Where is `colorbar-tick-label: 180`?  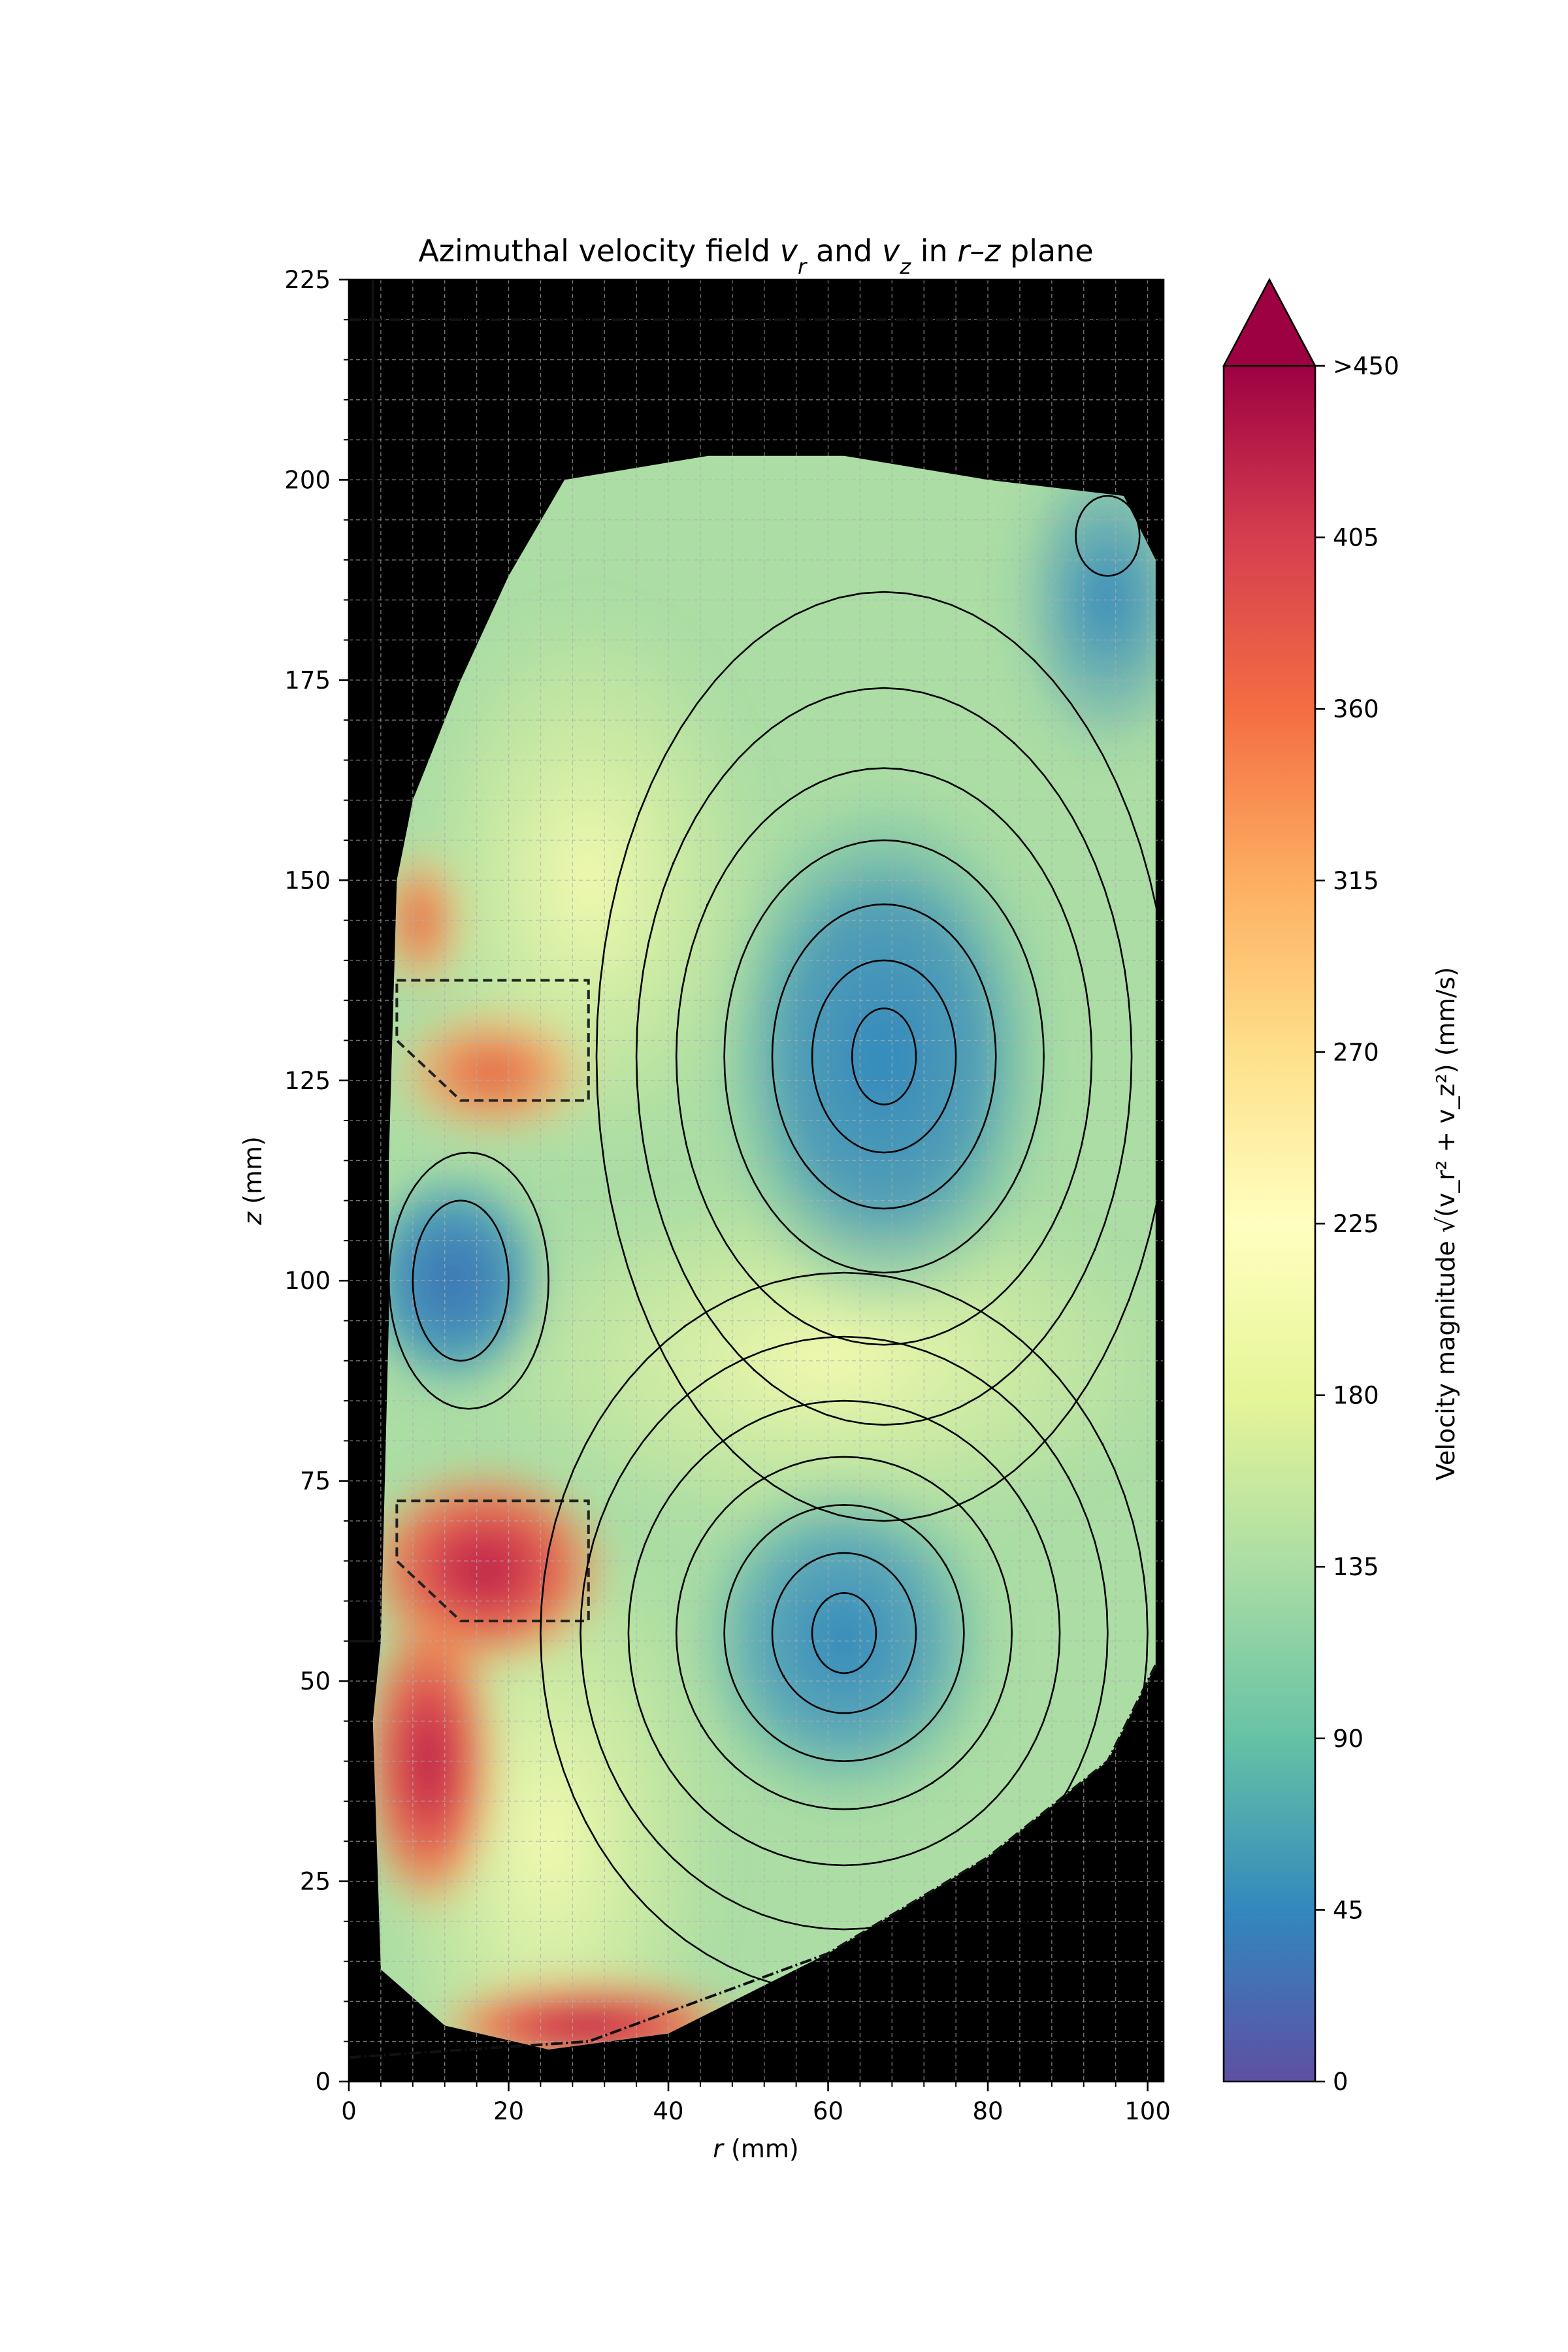
colorbar-tick-label: 180 is located at coordinates (1356, 1396).